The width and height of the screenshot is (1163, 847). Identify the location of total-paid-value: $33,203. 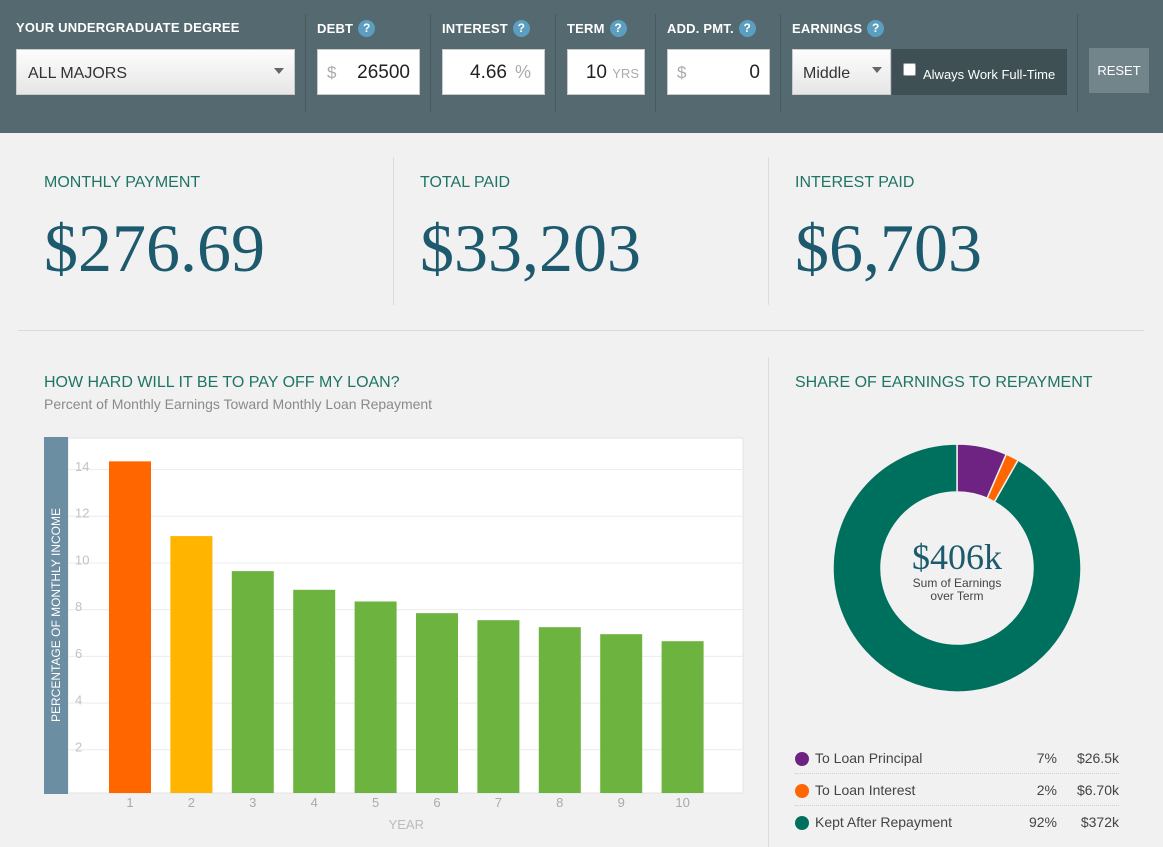
(530, 248).